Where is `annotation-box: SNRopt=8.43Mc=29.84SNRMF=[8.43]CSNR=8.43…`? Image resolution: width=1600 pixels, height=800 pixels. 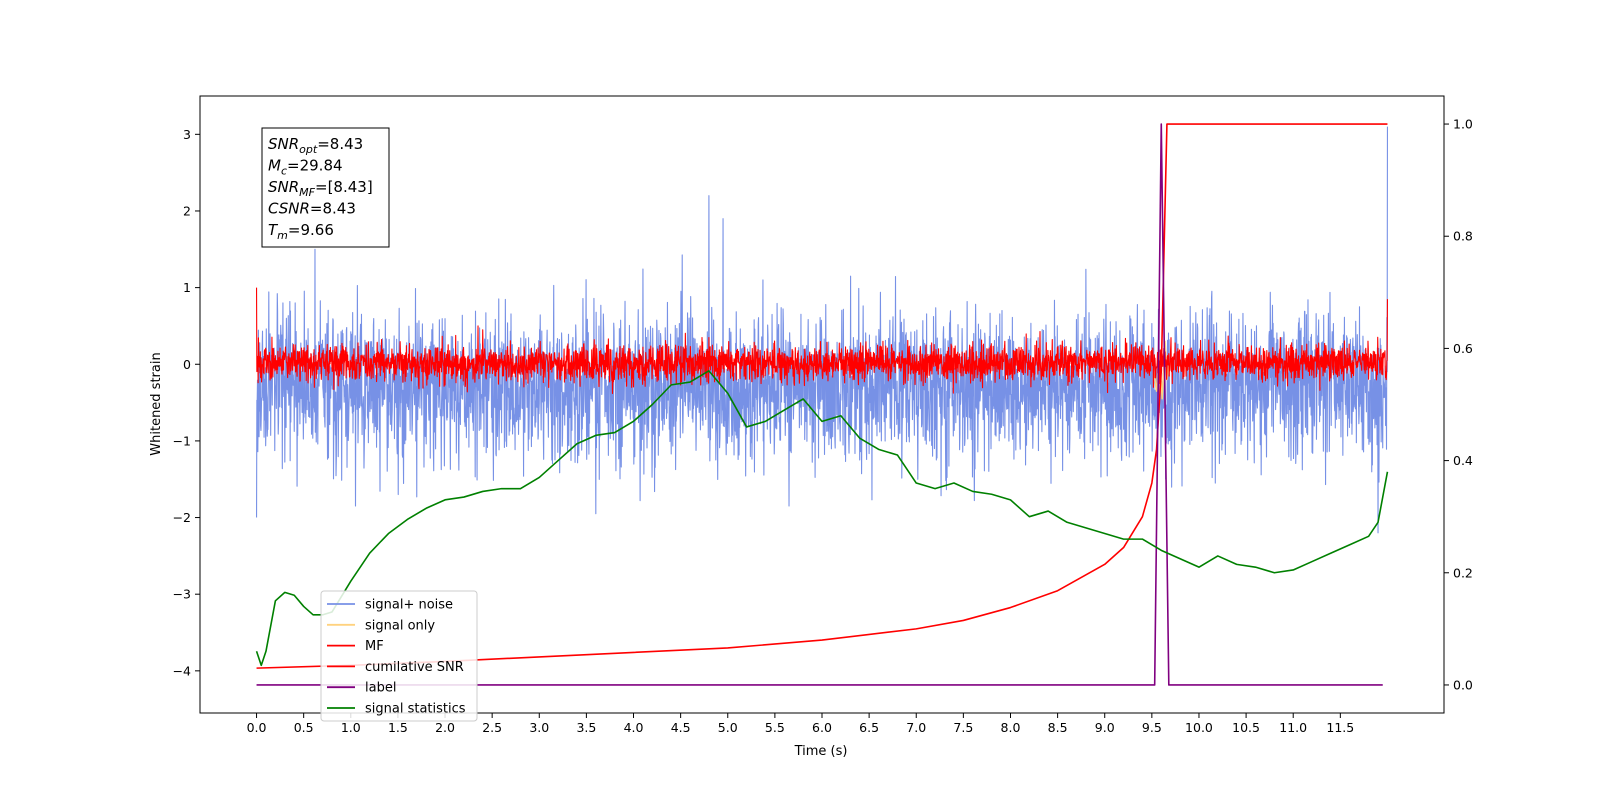
annotation-box: SNRopt=8.43Mc=29.84SNRMF=[8.43]CSNR=8.43… is located at coordinates (325, 187).